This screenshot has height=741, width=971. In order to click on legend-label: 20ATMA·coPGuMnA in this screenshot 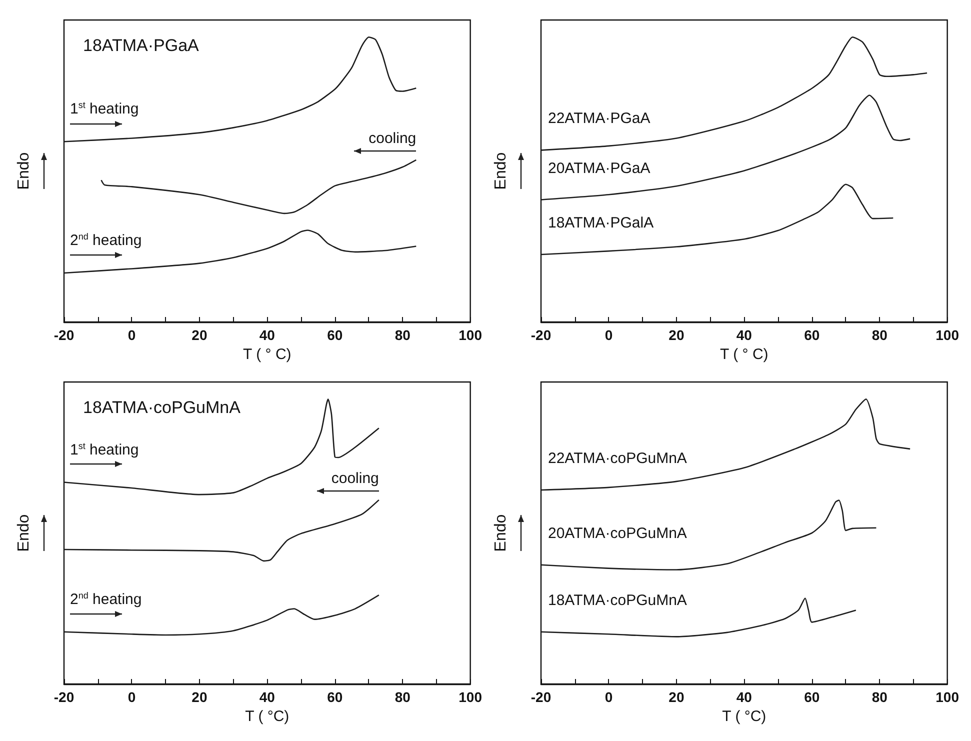, I will do `click(617, 533)`.